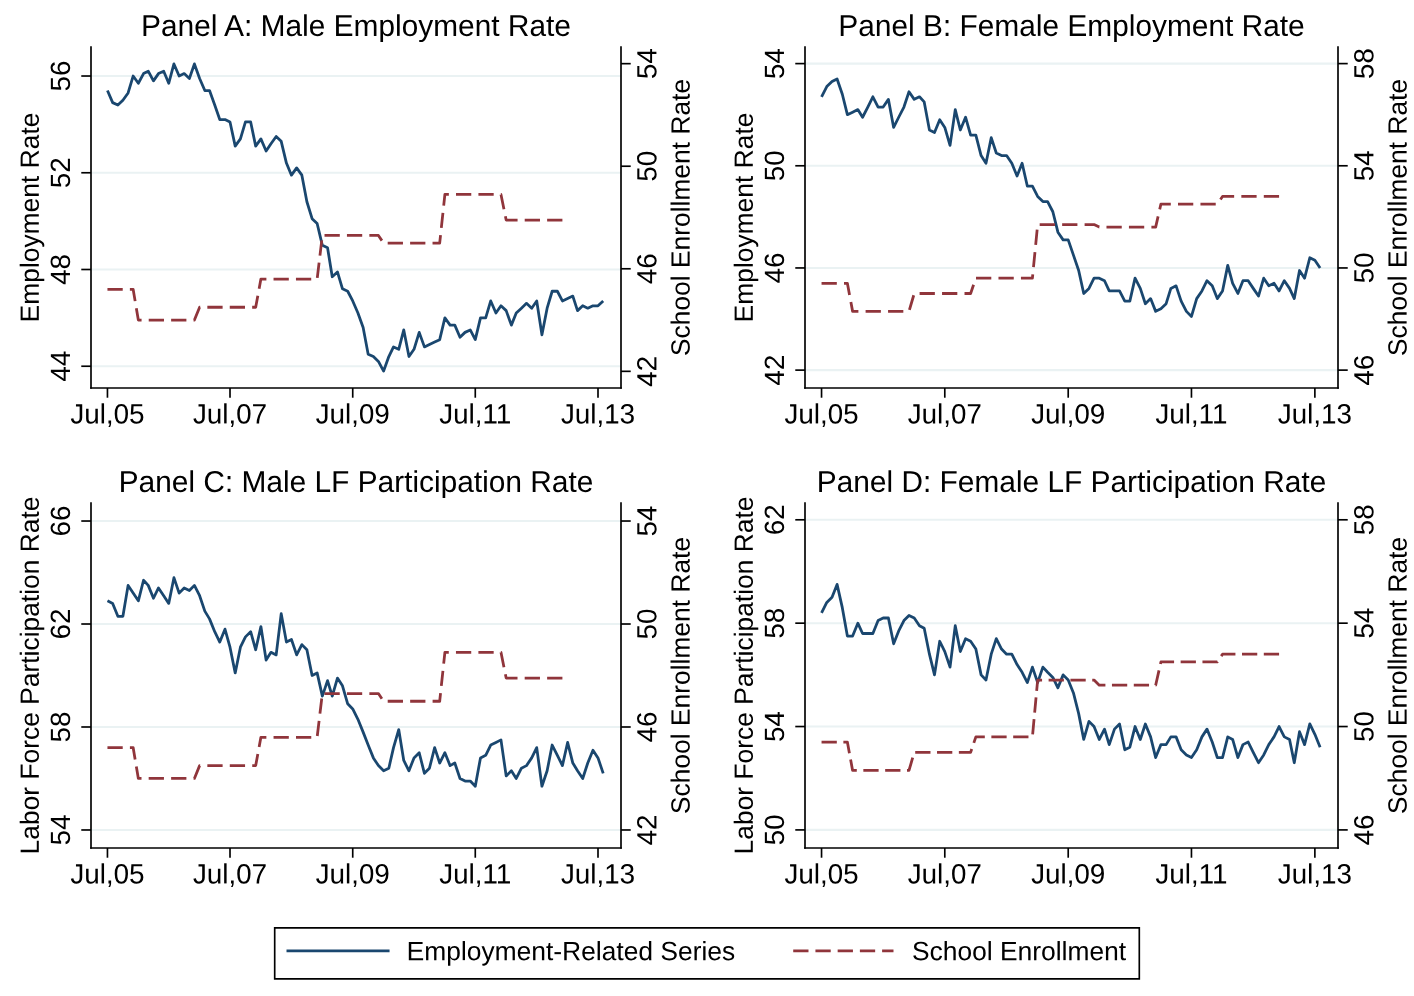 This screenshot has width=1414, height=996. What do you see at coordinates (1072, 28) in the screenshot?
I see `chart-title: Panel B: Female Employment Rate` at bounding box center [1072, 28].